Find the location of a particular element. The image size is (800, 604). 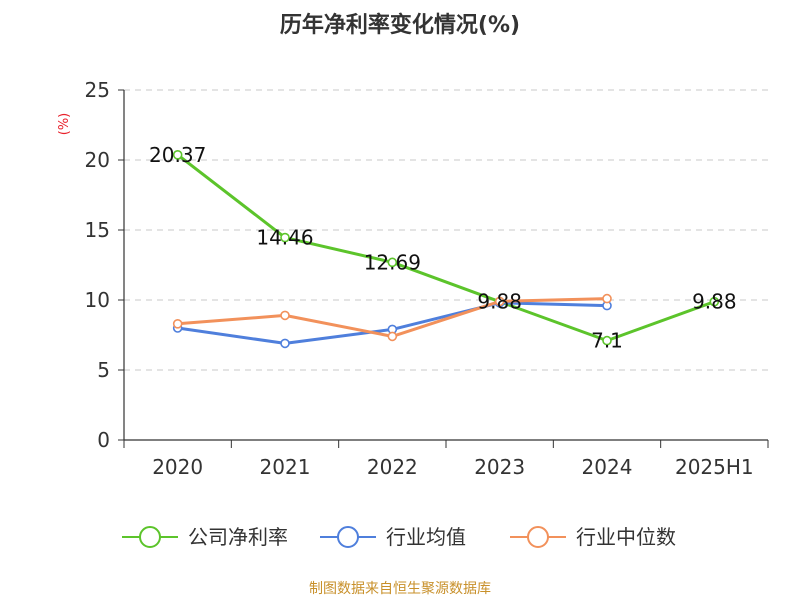

y-tick-label: 0 is located at coordinates (103, 440).